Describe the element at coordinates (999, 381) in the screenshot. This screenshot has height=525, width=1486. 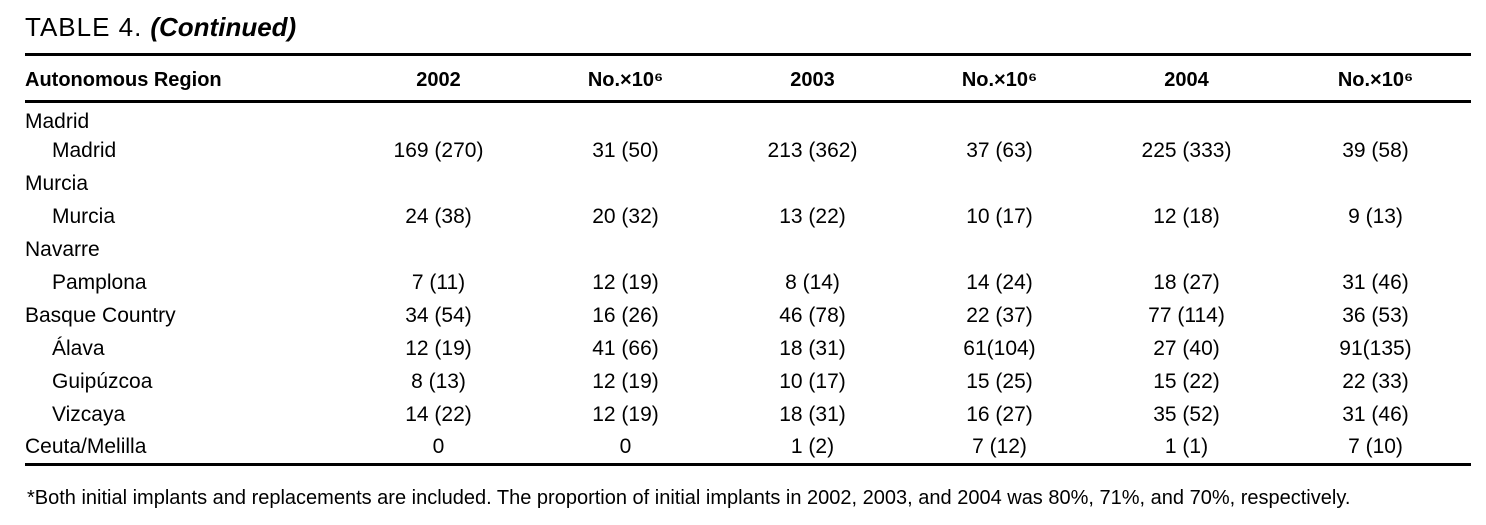
I see `value-cell: 15 (25)` at that location.